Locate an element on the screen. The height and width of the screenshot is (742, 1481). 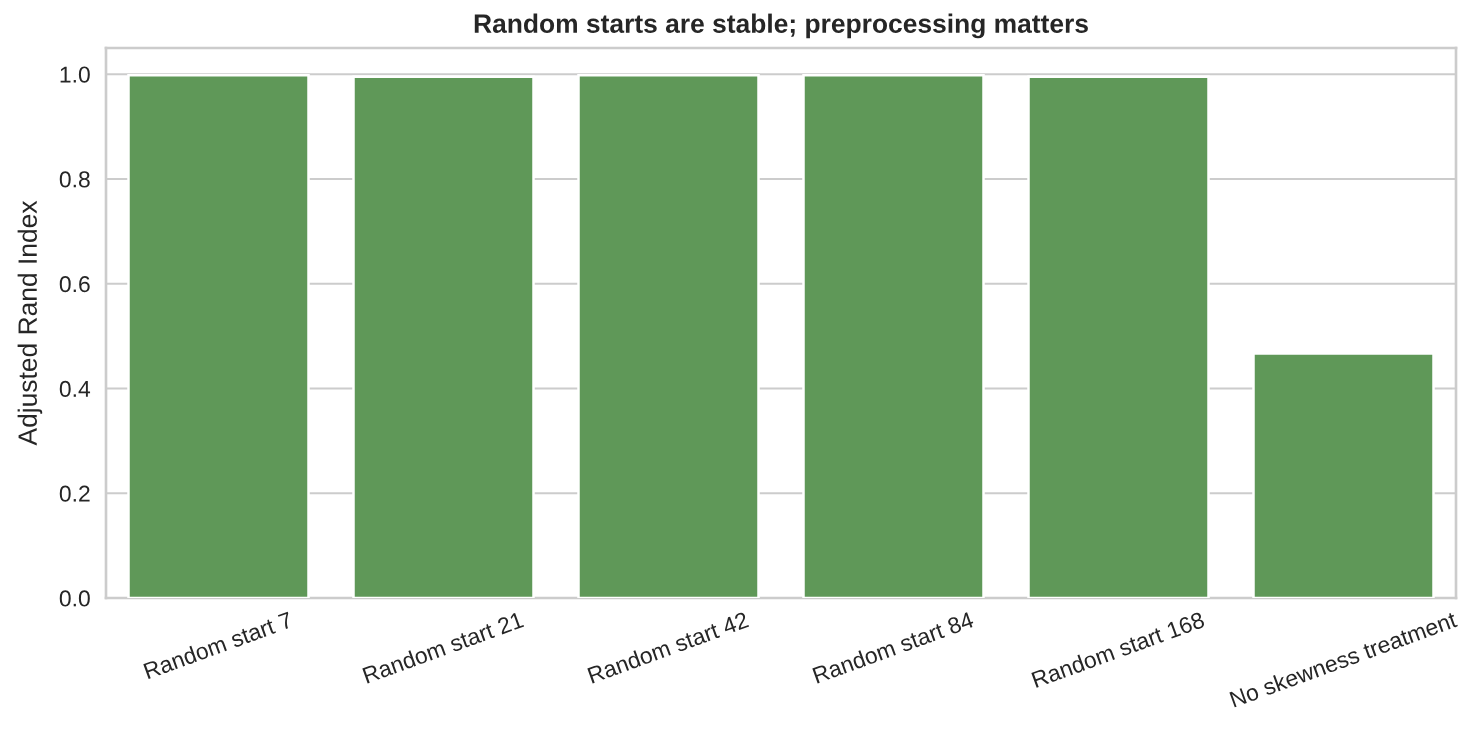
y-tick-label: 0.6 is located at coordinates (74, 284).